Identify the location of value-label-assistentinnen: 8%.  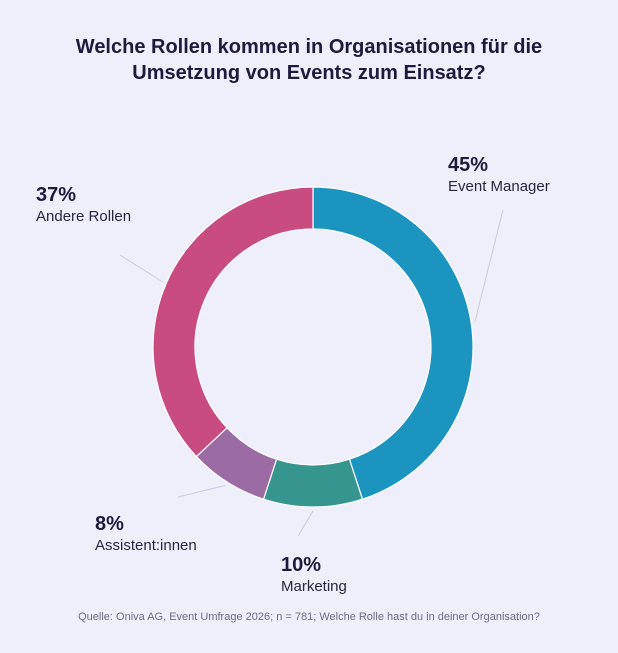
(109, 524).